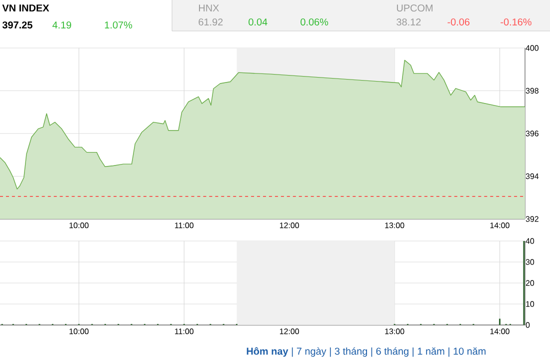 The image size is (550, 364). What do you see at coordinates (17, 25) in the screenshot?
I see `text: 397.25` at bounding box center [17, 25].